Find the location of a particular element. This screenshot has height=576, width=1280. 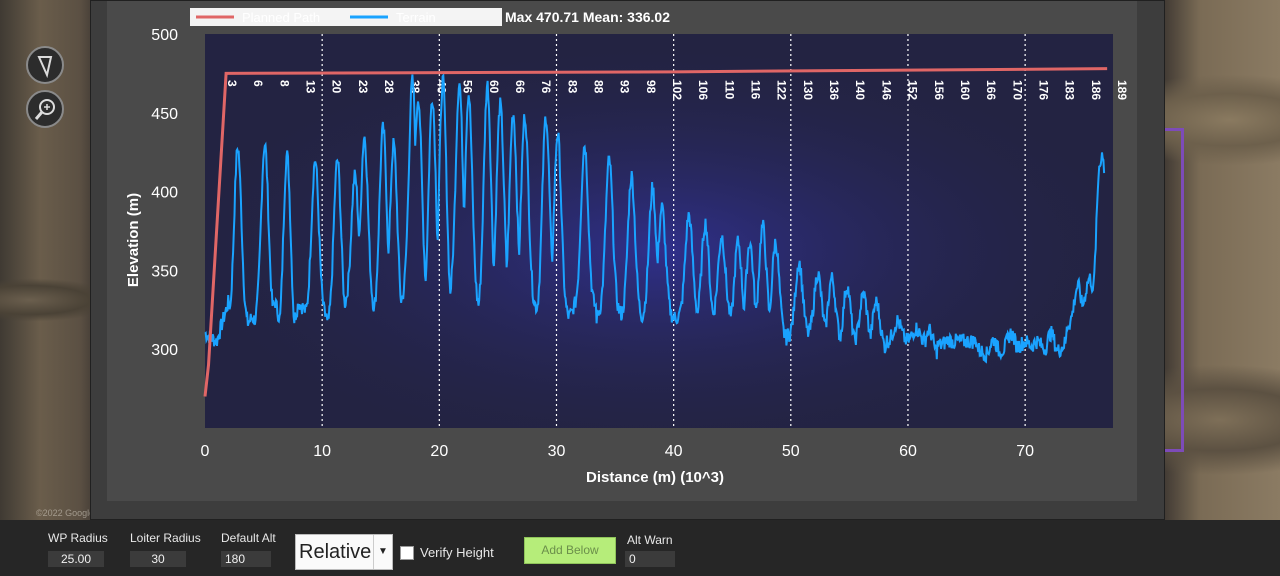

x-tick-label: 40 is located at coordinates (674, 451).